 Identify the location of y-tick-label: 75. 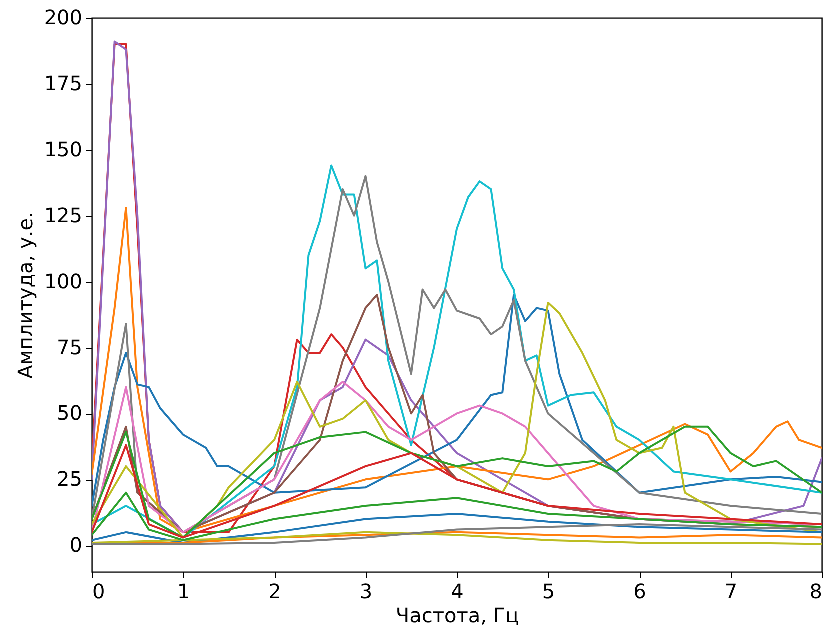
(69, 347).